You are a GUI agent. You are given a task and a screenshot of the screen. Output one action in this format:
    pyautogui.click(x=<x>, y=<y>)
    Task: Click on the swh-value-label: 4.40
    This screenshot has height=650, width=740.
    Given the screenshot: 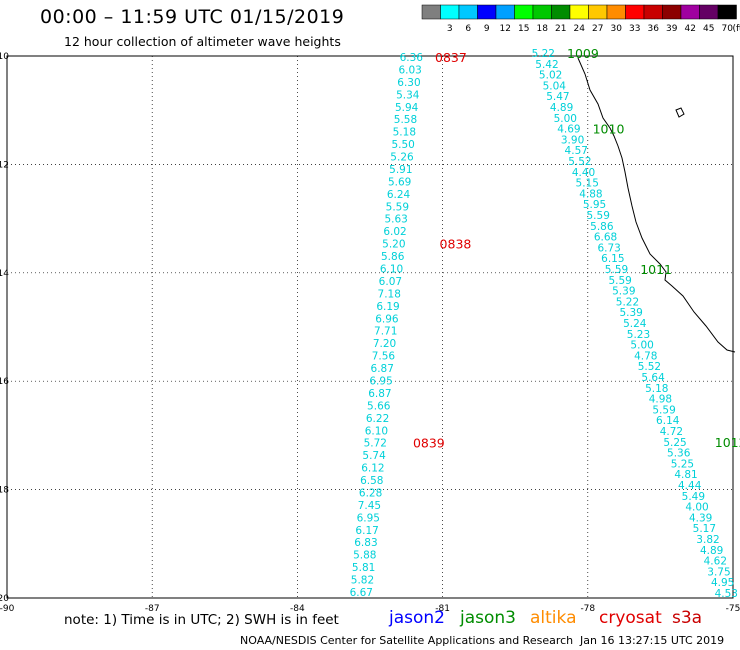 What is the action you would take?
    pyautogui.click(x=583, y=173)
    